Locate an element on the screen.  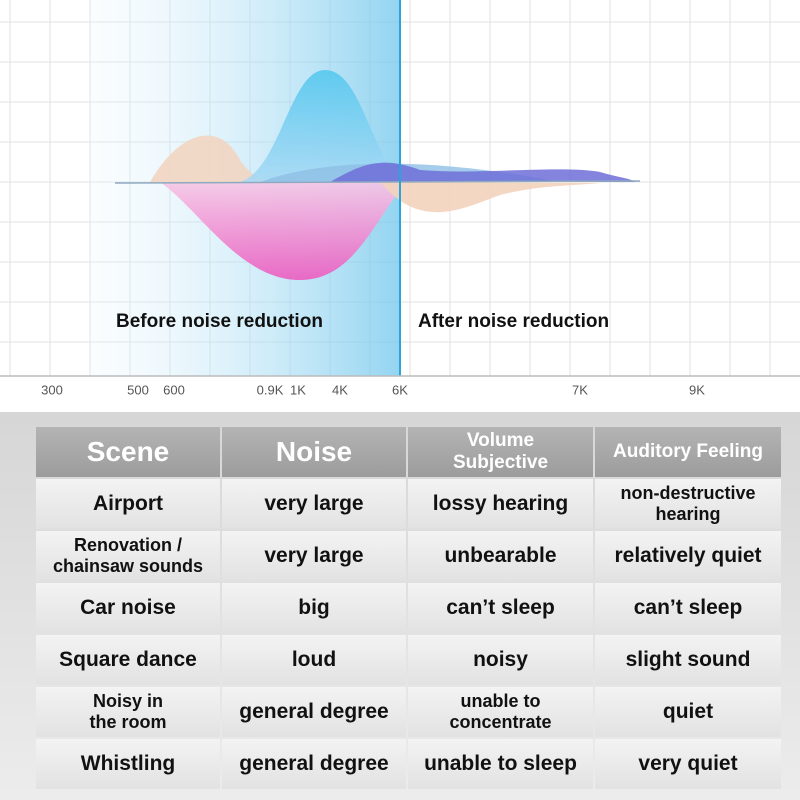
table-cell: big is located at coordinates (314, 608).